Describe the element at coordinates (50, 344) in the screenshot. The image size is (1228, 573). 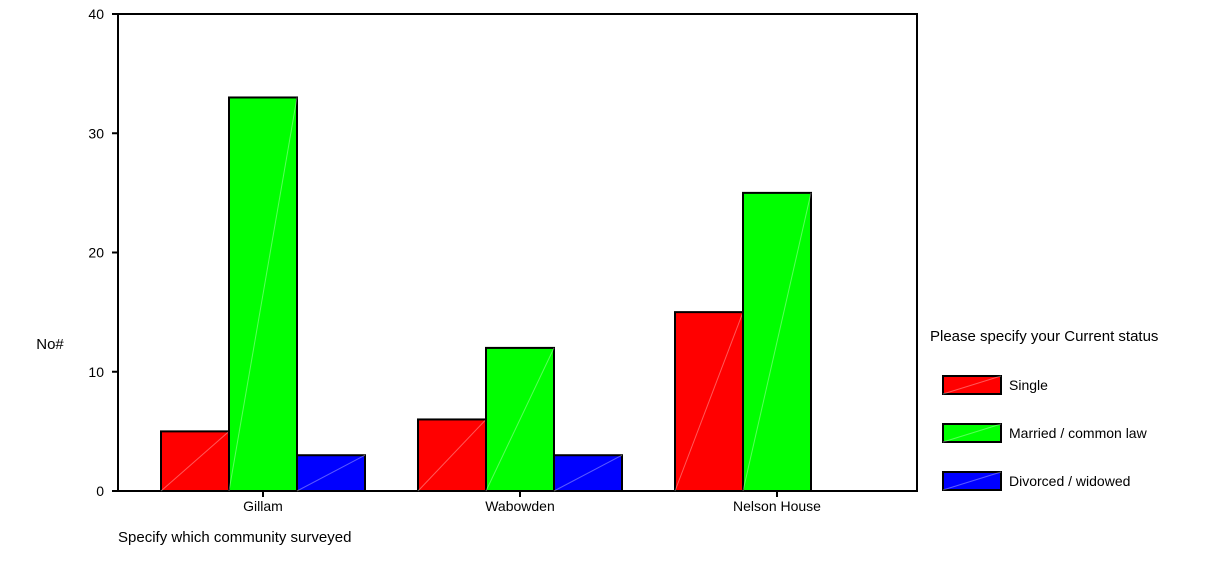
I see `y-axis-title: No#` at that location.